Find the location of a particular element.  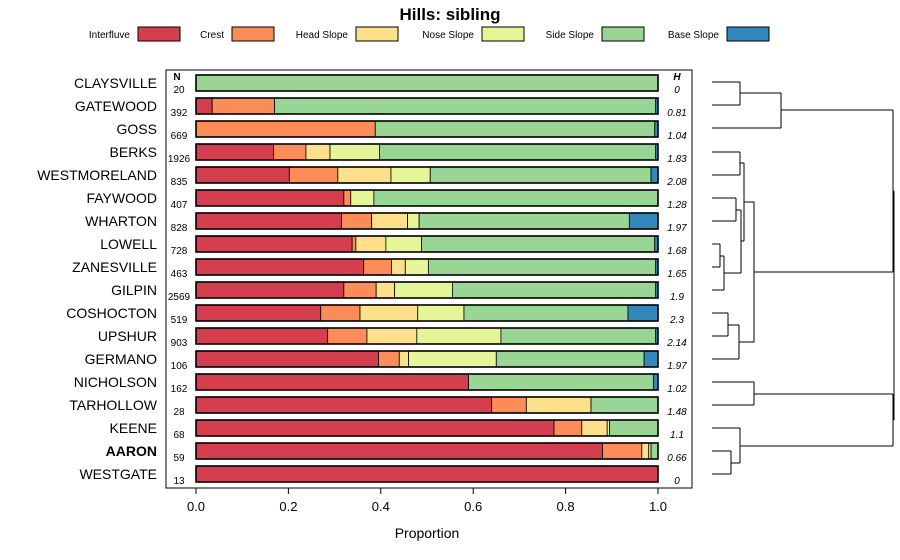

bar-segment-germano-base-slope is located at coordinates (651, 359).